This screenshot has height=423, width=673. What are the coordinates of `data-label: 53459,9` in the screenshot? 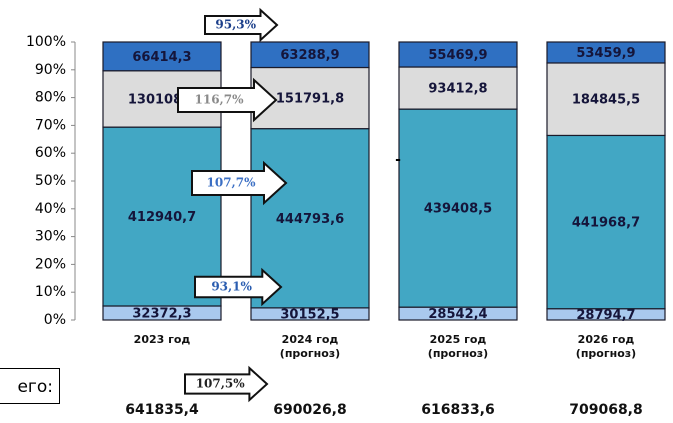 It's located at (605, 53).